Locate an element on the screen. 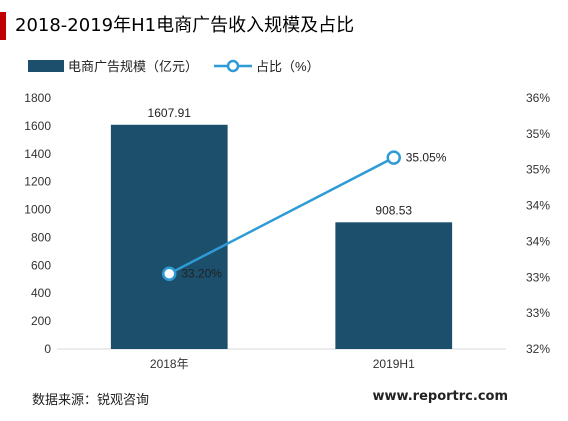  y-left-tick-label: 600 is located at coordinates (41, 265).